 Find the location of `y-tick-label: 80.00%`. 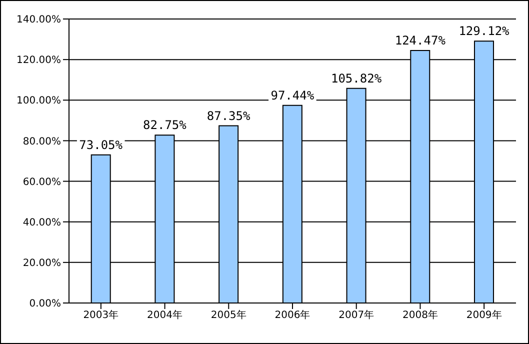

y-tick-label: 80.00% is located at coordinates (41, 142).